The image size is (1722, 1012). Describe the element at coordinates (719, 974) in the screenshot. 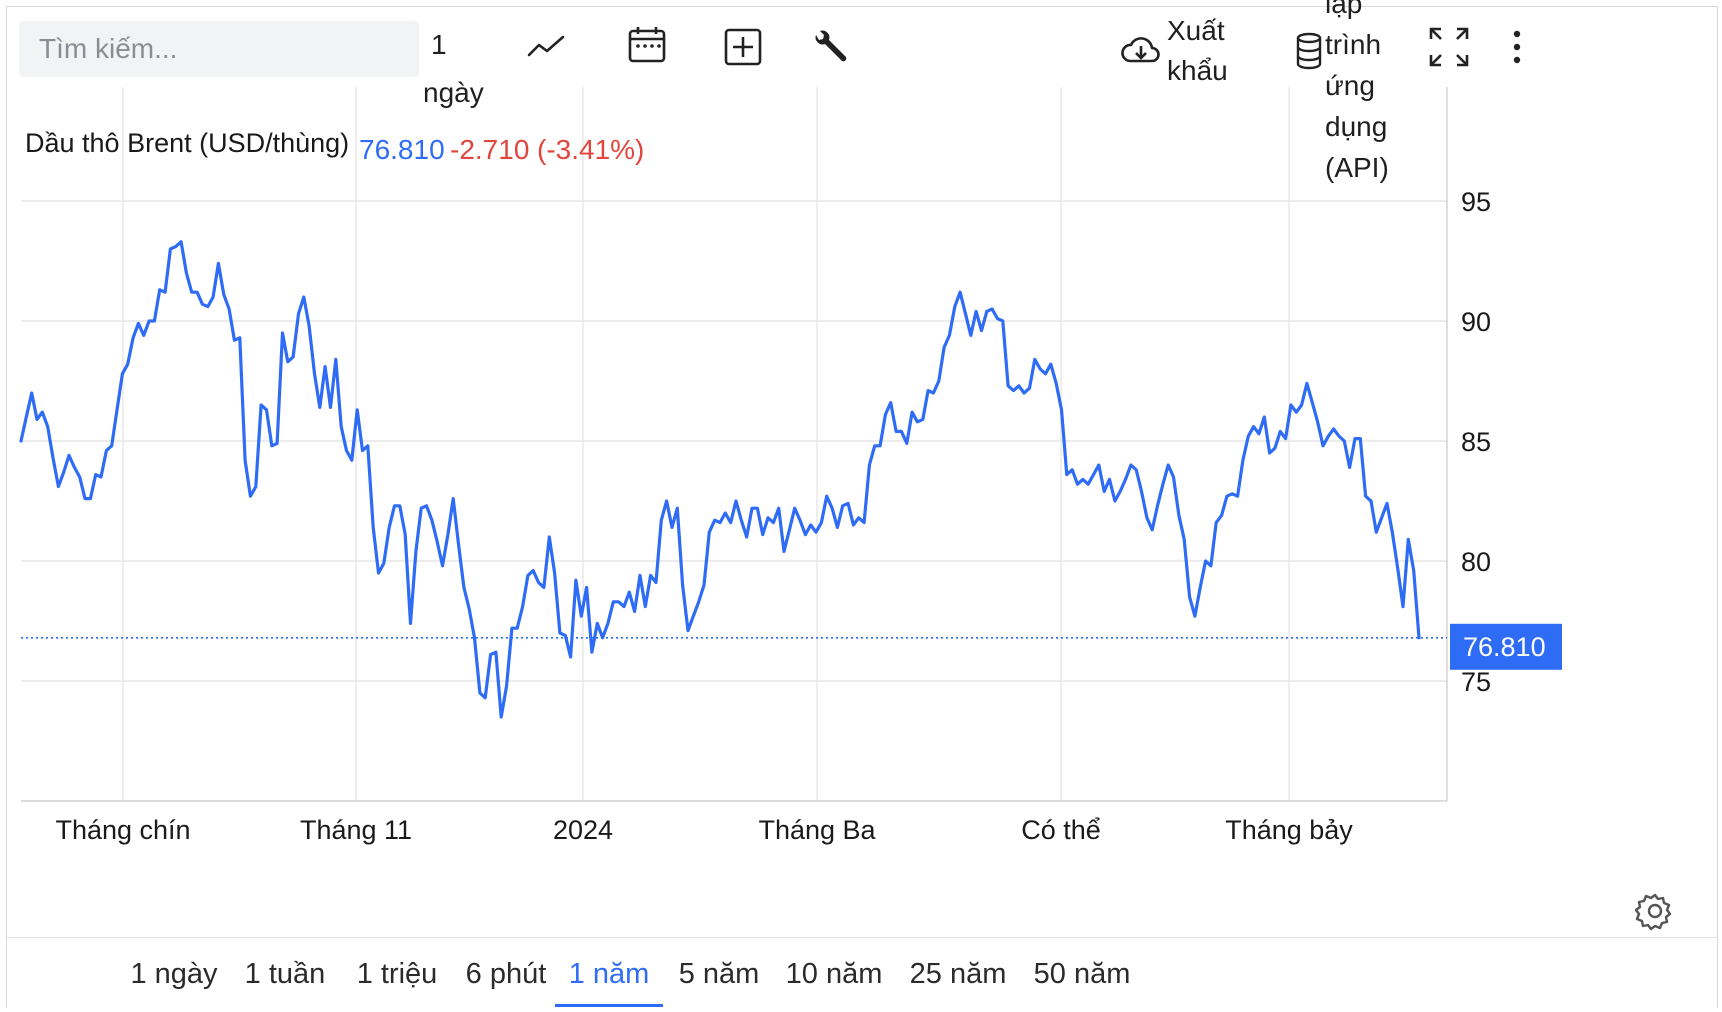

I see `range-tab-5y: 5 năm` at that location.